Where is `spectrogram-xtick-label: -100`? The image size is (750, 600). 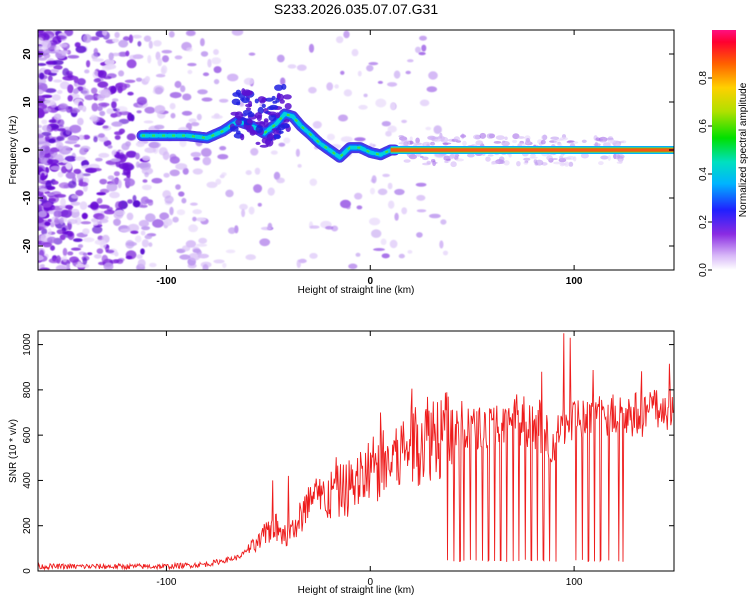
spectrogram-xtick-label: -100 is located at coordinates (166, 281).